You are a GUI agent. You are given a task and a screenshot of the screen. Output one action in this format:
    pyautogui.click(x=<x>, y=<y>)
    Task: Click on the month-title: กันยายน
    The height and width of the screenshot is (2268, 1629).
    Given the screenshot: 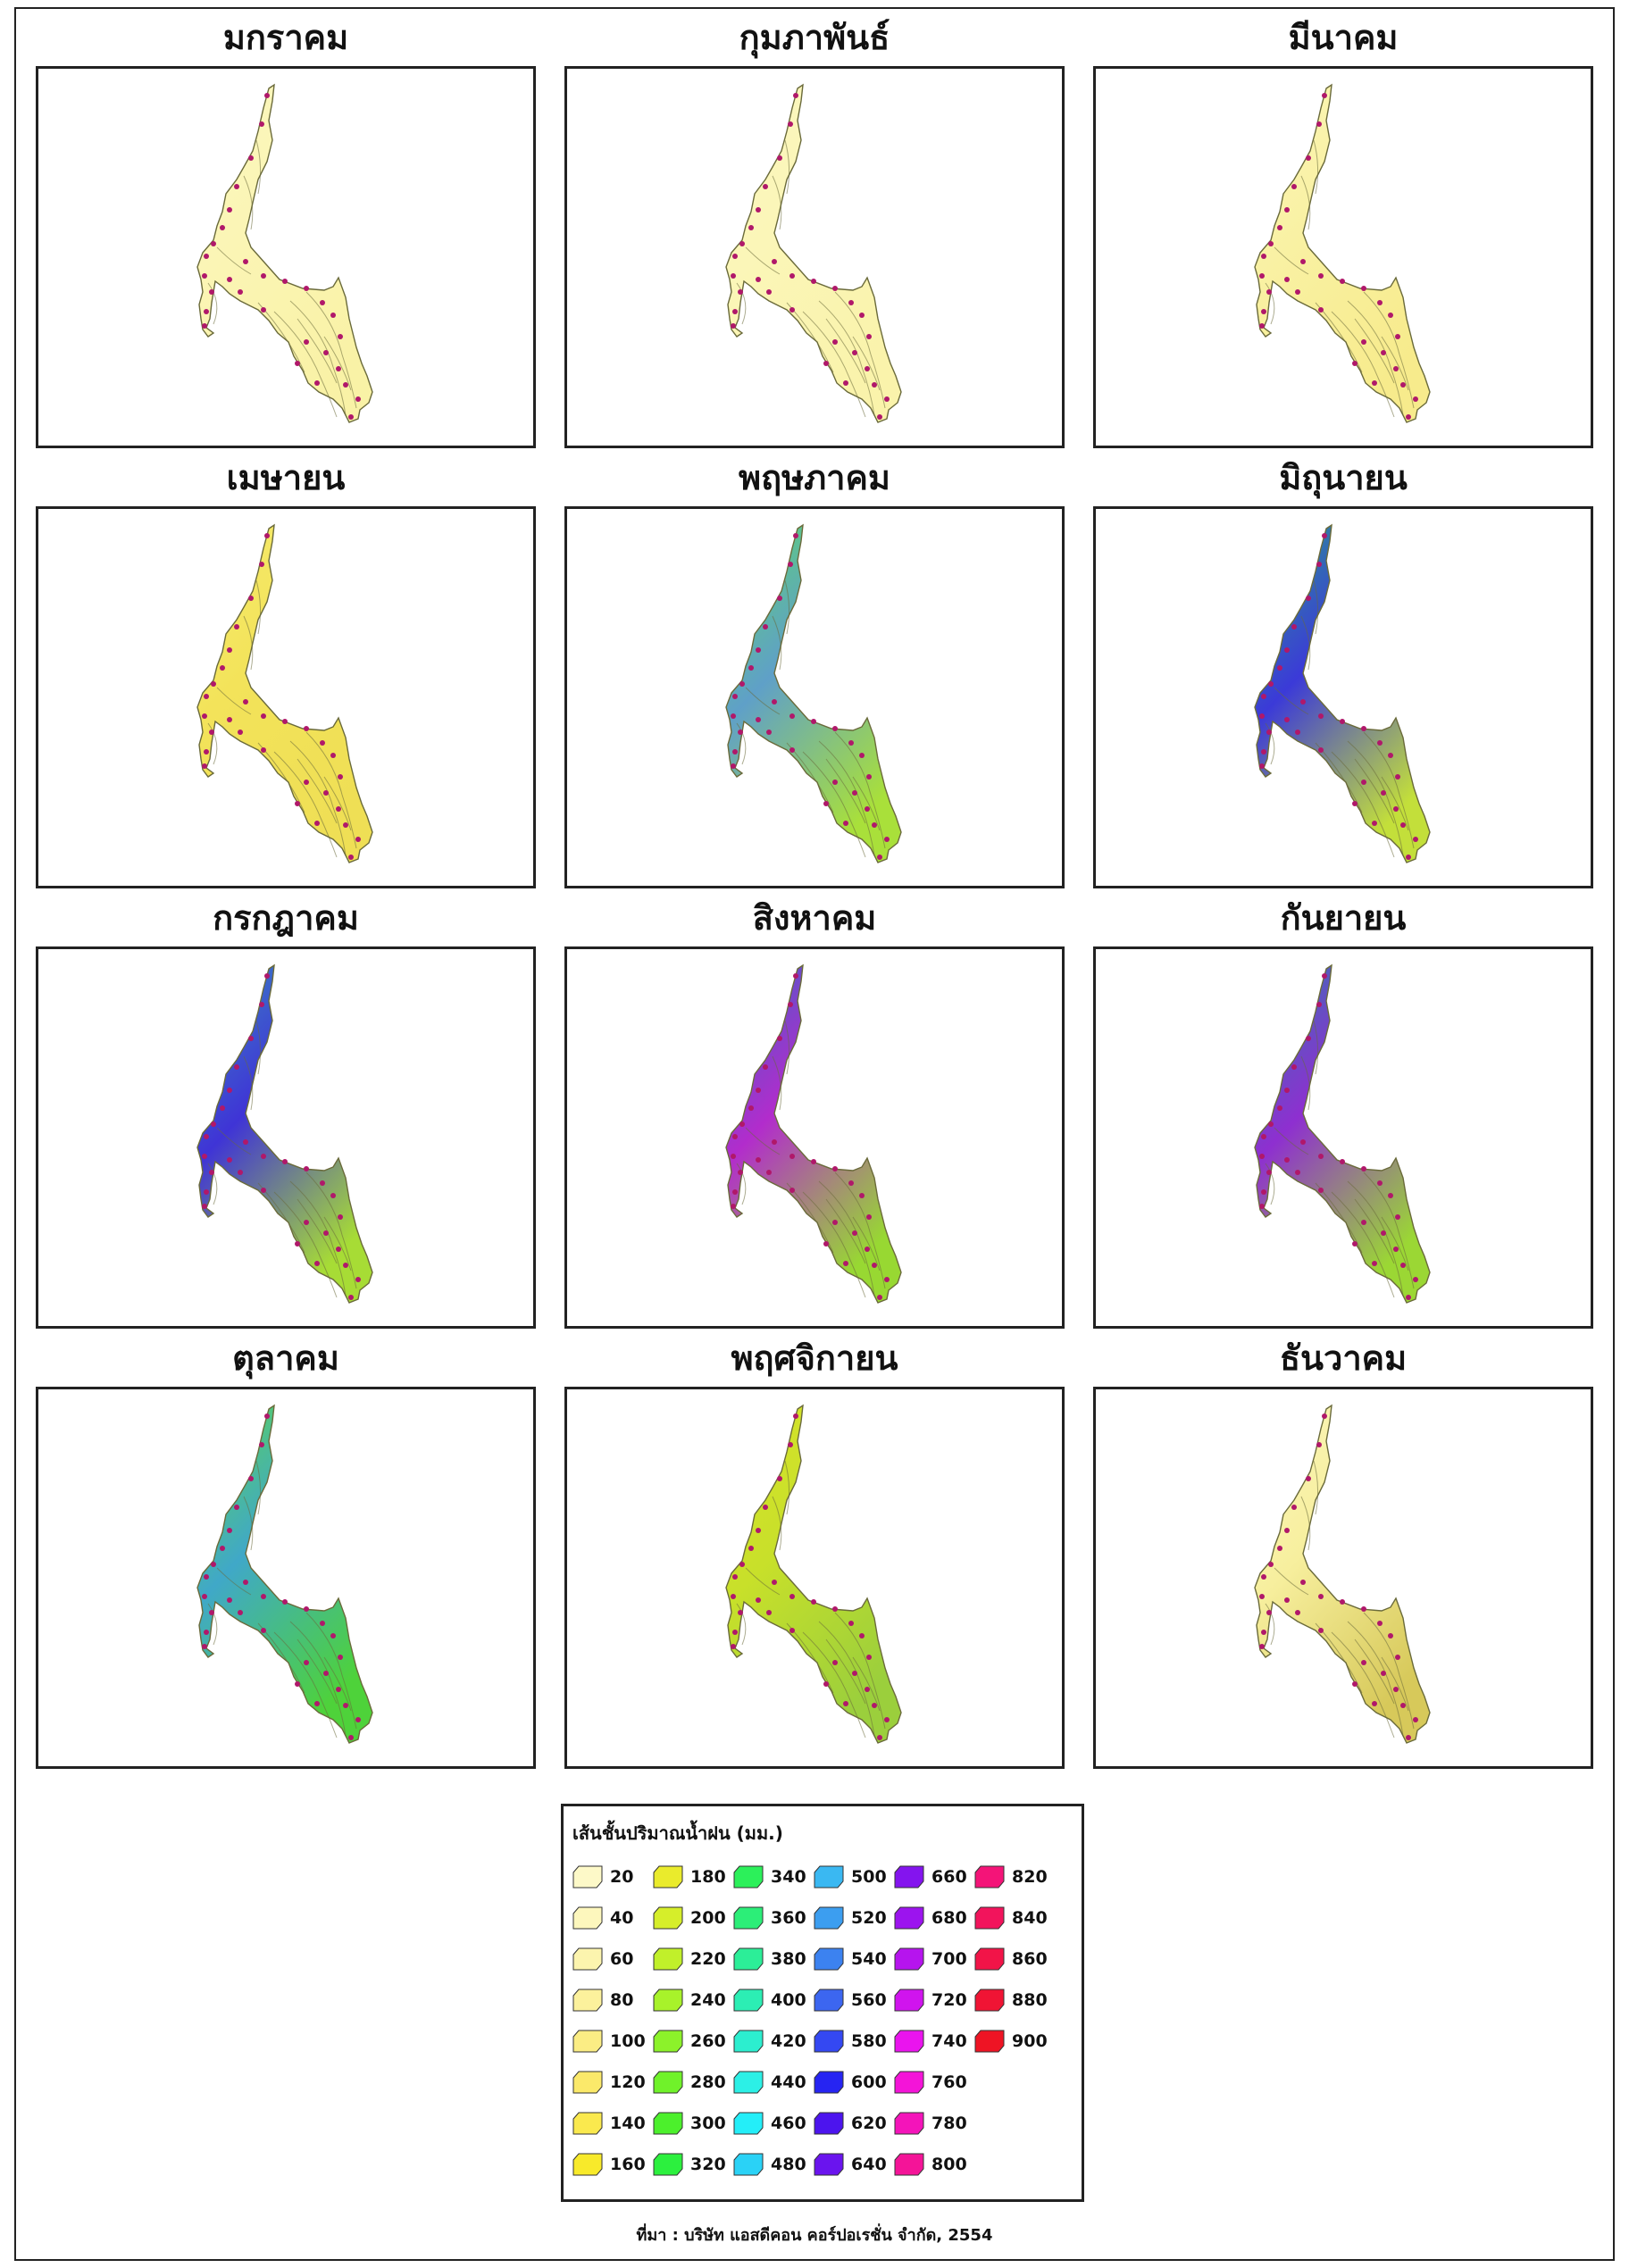 What is the action you would take?
    pyautogui.click(x=1343, y=918)
    